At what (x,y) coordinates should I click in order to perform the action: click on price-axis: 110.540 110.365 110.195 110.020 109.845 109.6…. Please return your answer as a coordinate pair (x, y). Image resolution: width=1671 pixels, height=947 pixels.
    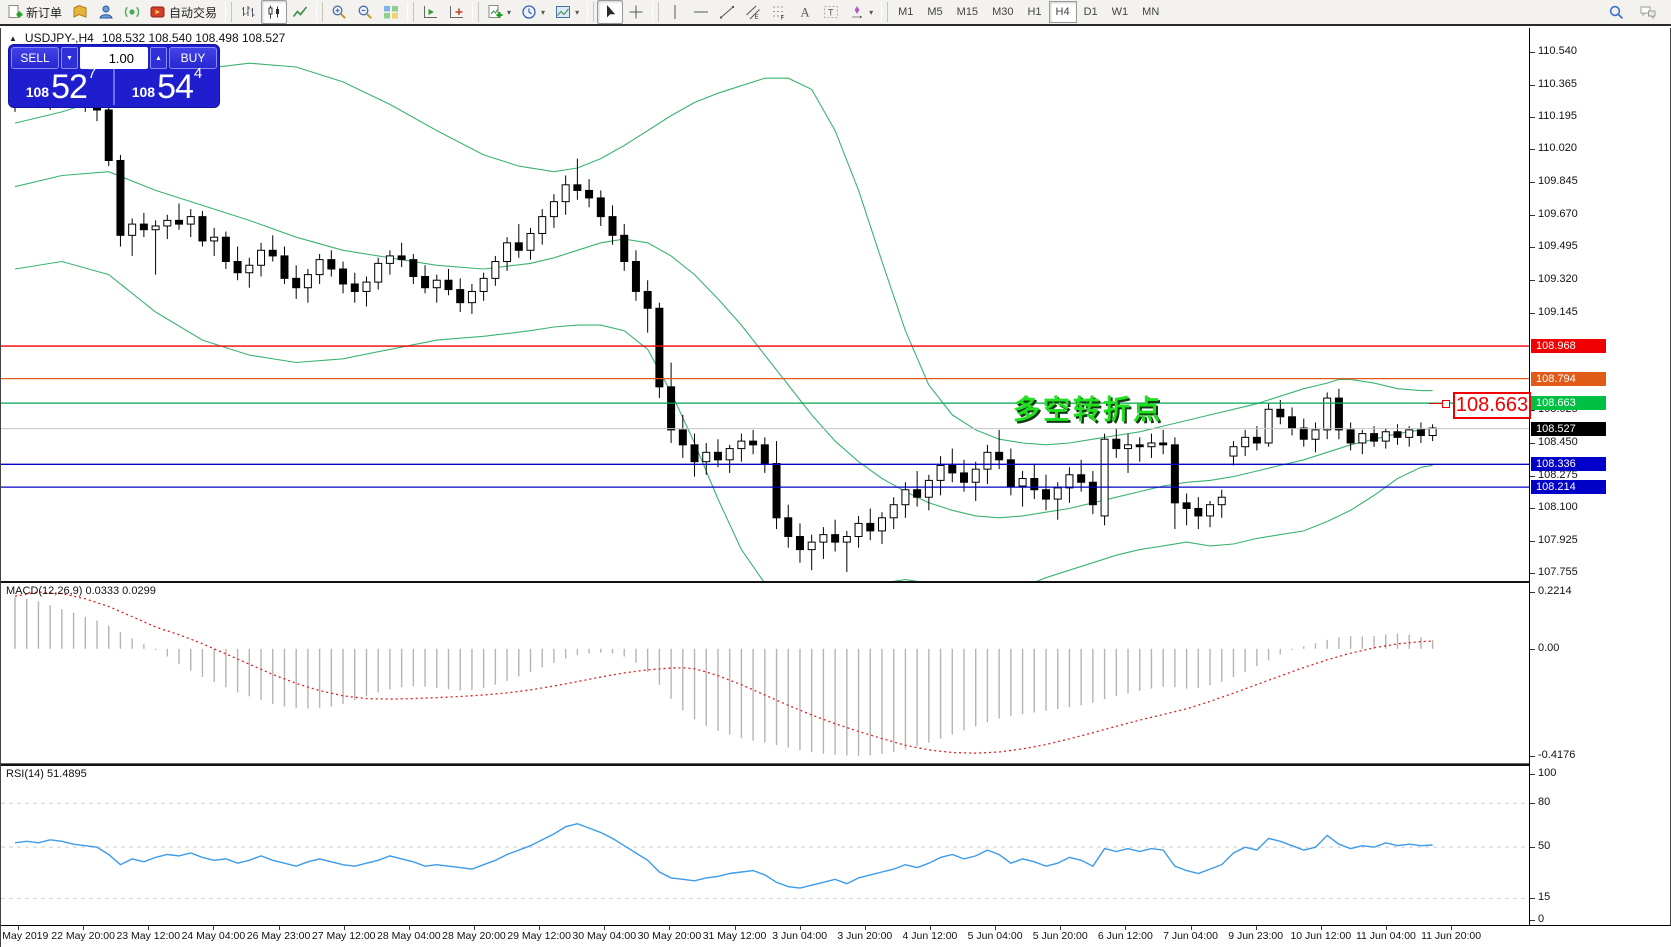
    Looking at the image, I should click on (1600, 487).